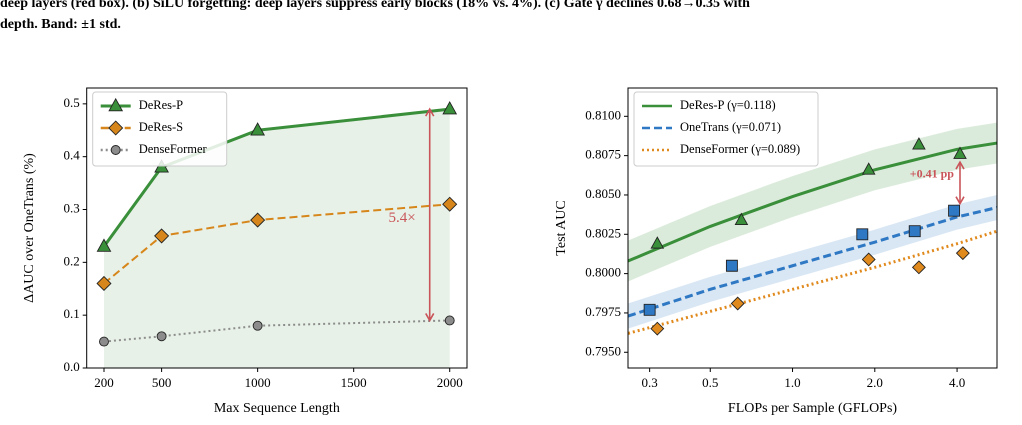 The height and width of the screenshot is (425, 1022). What do you see at coordinates (561, 227) in the screenshot?
I see `y-axis-label: Test AUC` at bounding box center [561, 227].